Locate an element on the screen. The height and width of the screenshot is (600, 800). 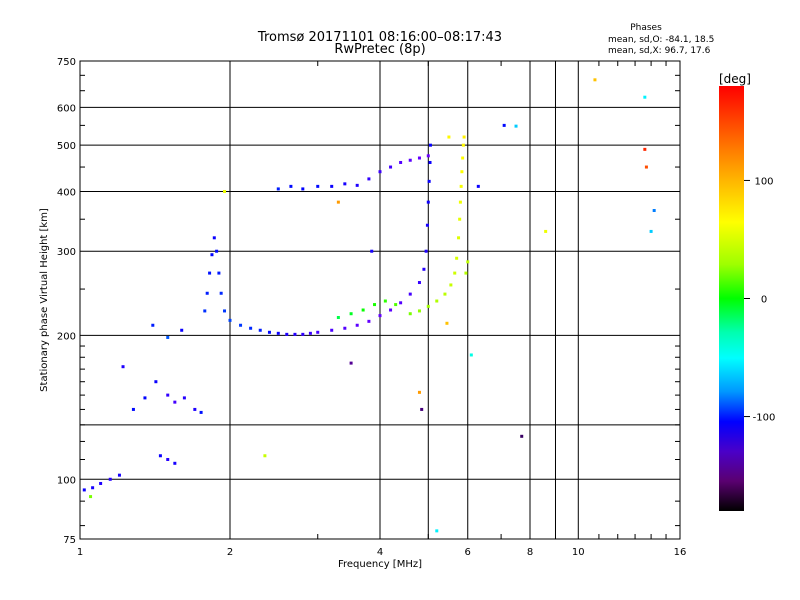
y-tick-label: 400 is located at coordinates (66, 192).